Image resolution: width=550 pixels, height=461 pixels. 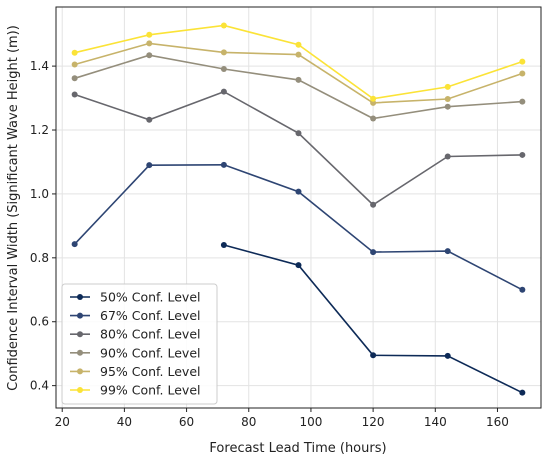 I want to click on x-tick-label: 60, so click(x=186, y=422).